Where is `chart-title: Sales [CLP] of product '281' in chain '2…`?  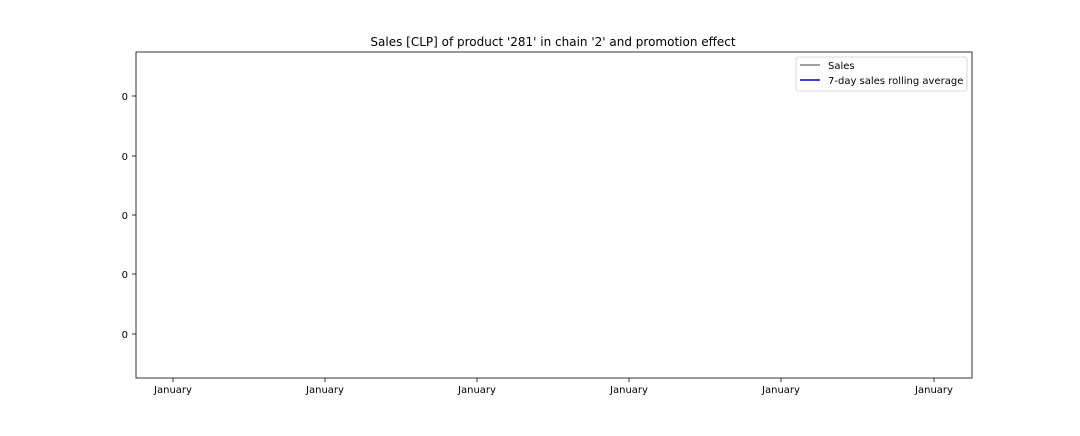 chart-title: Sales [CLP] of product '281' in chain '2… is located at coordinates (552, 42).